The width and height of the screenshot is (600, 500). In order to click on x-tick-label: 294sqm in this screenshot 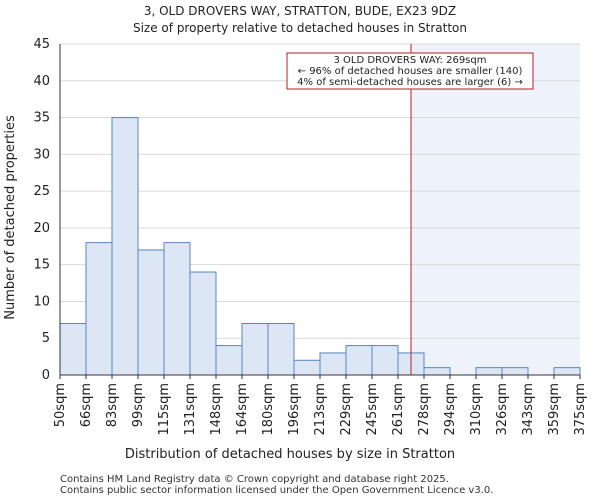, I will do `click(450, 409)`.